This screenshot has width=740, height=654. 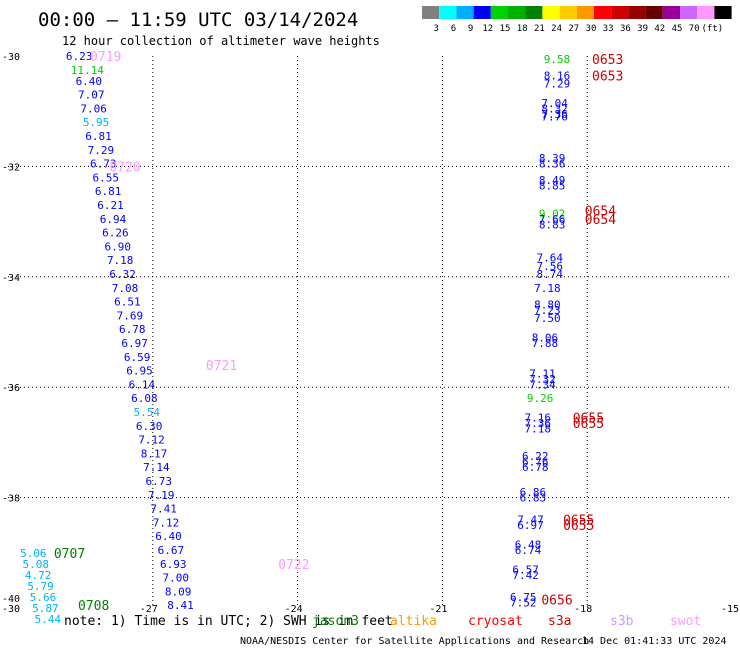 What do you see at coordinates (694, 29) in the screenshot?
I see `scale-label: 70` at bounding box center [694, 29].